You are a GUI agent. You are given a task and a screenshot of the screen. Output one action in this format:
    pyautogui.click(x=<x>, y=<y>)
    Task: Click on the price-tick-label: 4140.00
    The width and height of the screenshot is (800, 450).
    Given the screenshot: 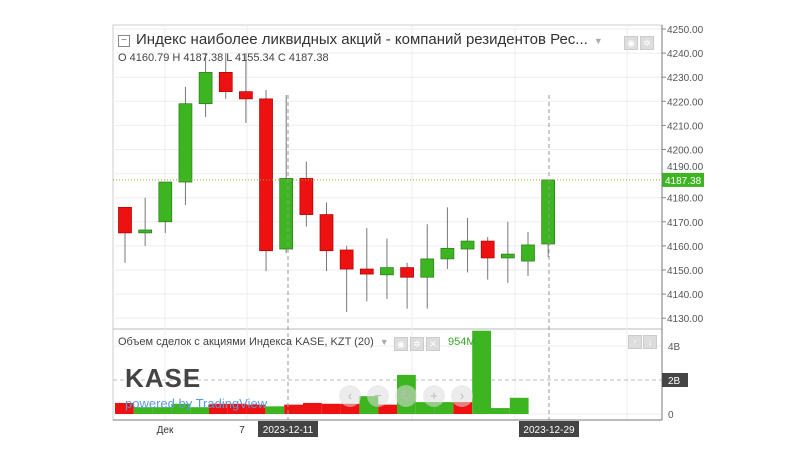 What is the action you would take?
    pyautogui.click(x=685, y=295)
    